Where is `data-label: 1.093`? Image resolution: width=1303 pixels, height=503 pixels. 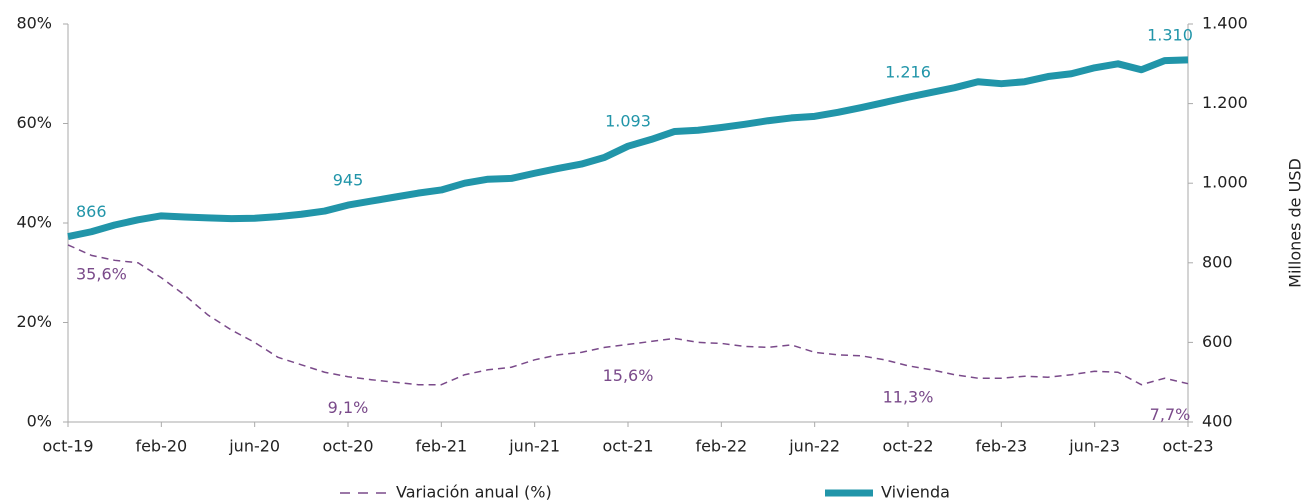 data-label: 1.093 is located at coordinates (628, 121).